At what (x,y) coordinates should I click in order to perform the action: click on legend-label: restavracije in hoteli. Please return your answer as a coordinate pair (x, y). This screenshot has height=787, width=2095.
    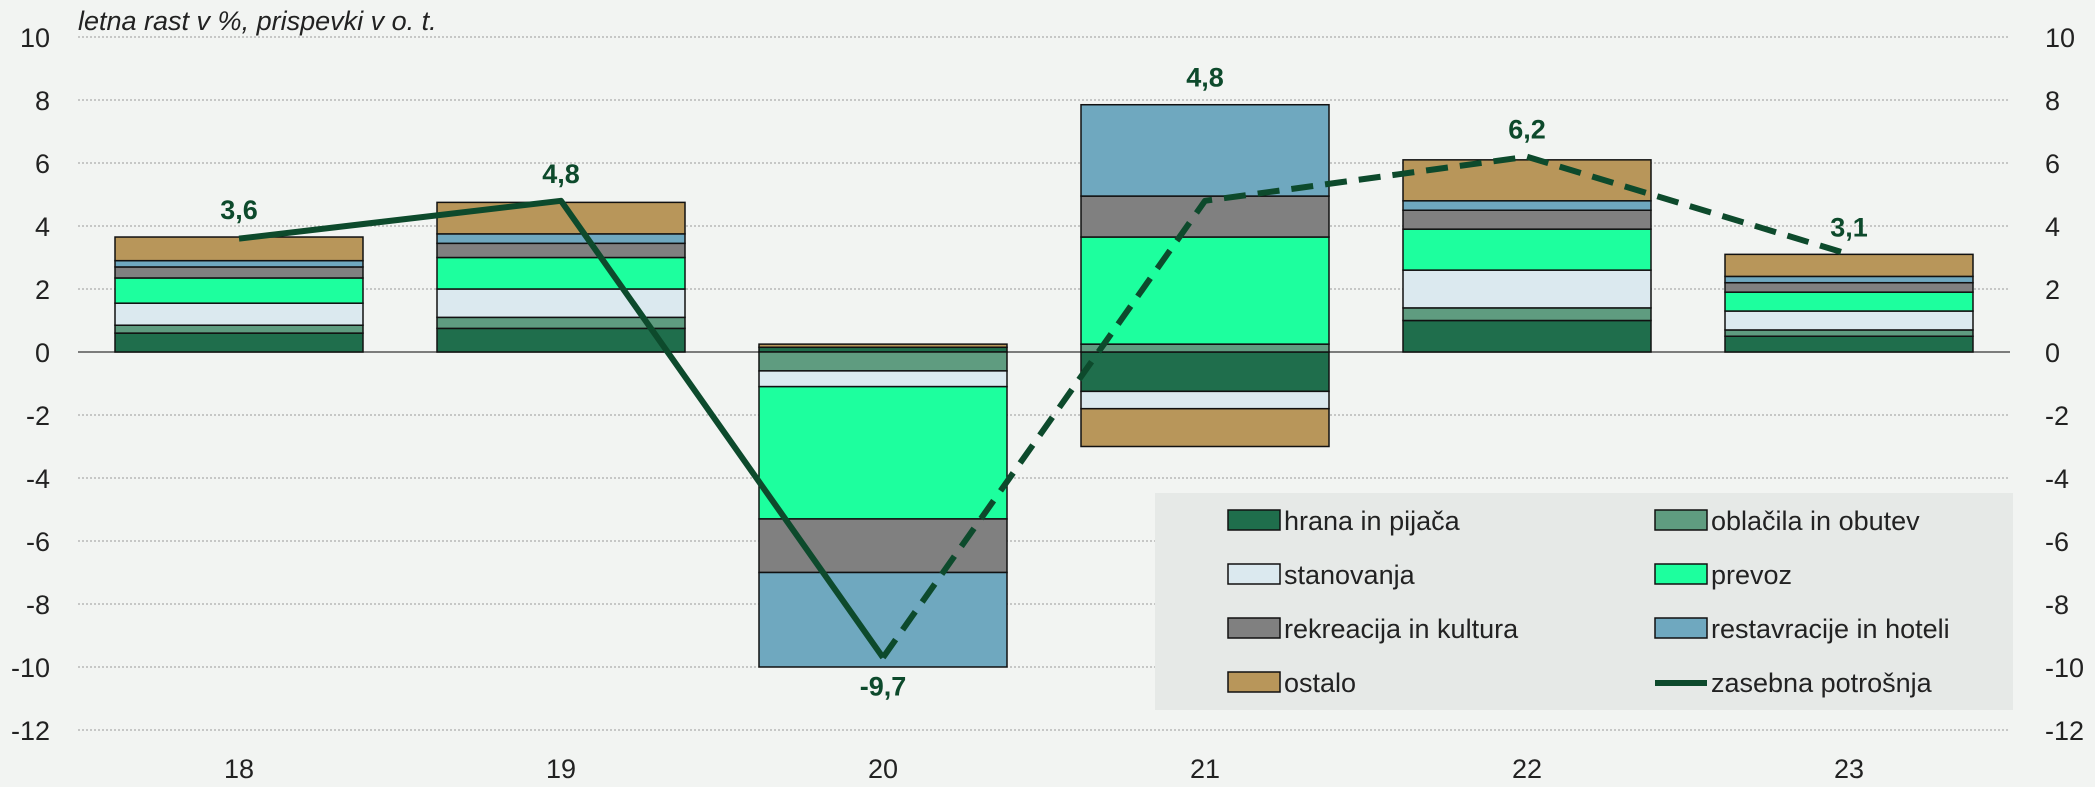
    Looking at the image, I should click on (1830, 629).